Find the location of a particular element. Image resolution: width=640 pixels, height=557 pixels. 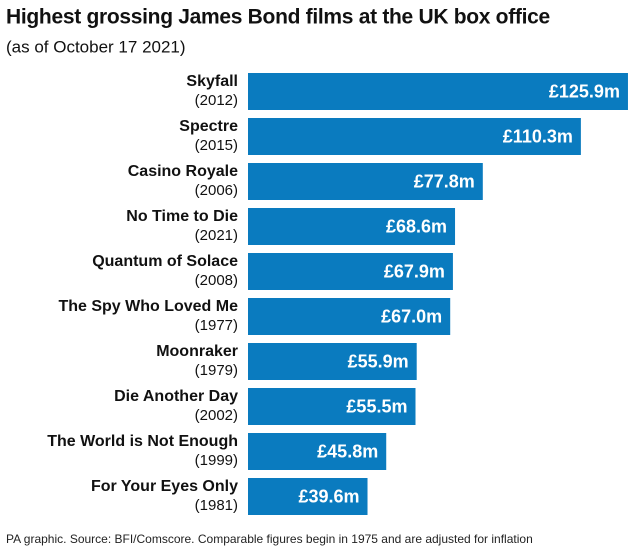

value-label: £77.8m is located at coordinates (444, 181).